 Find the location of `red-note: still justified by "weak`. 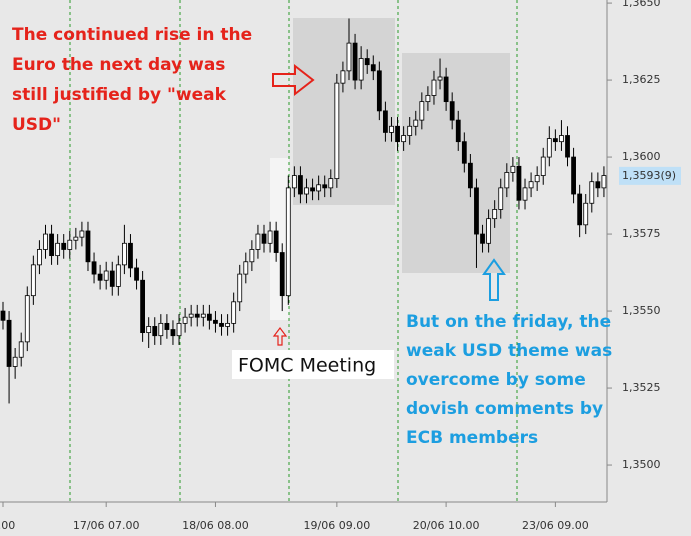

red-note: still justified by "weak is located at coordinates (119, 95).